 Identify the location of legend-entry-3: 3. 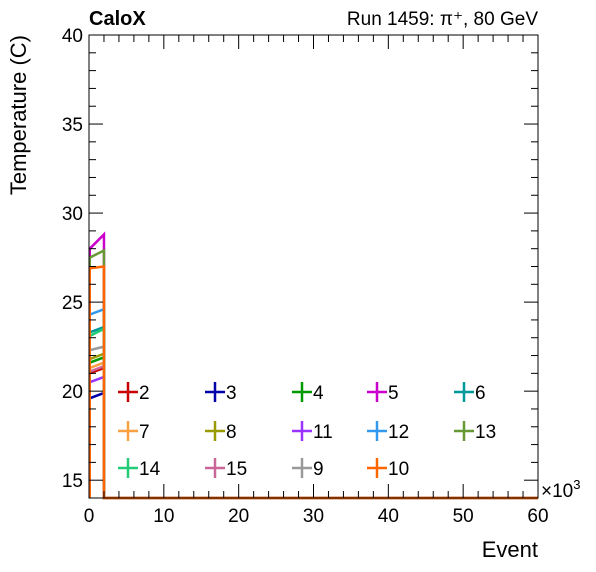
(221, 393).